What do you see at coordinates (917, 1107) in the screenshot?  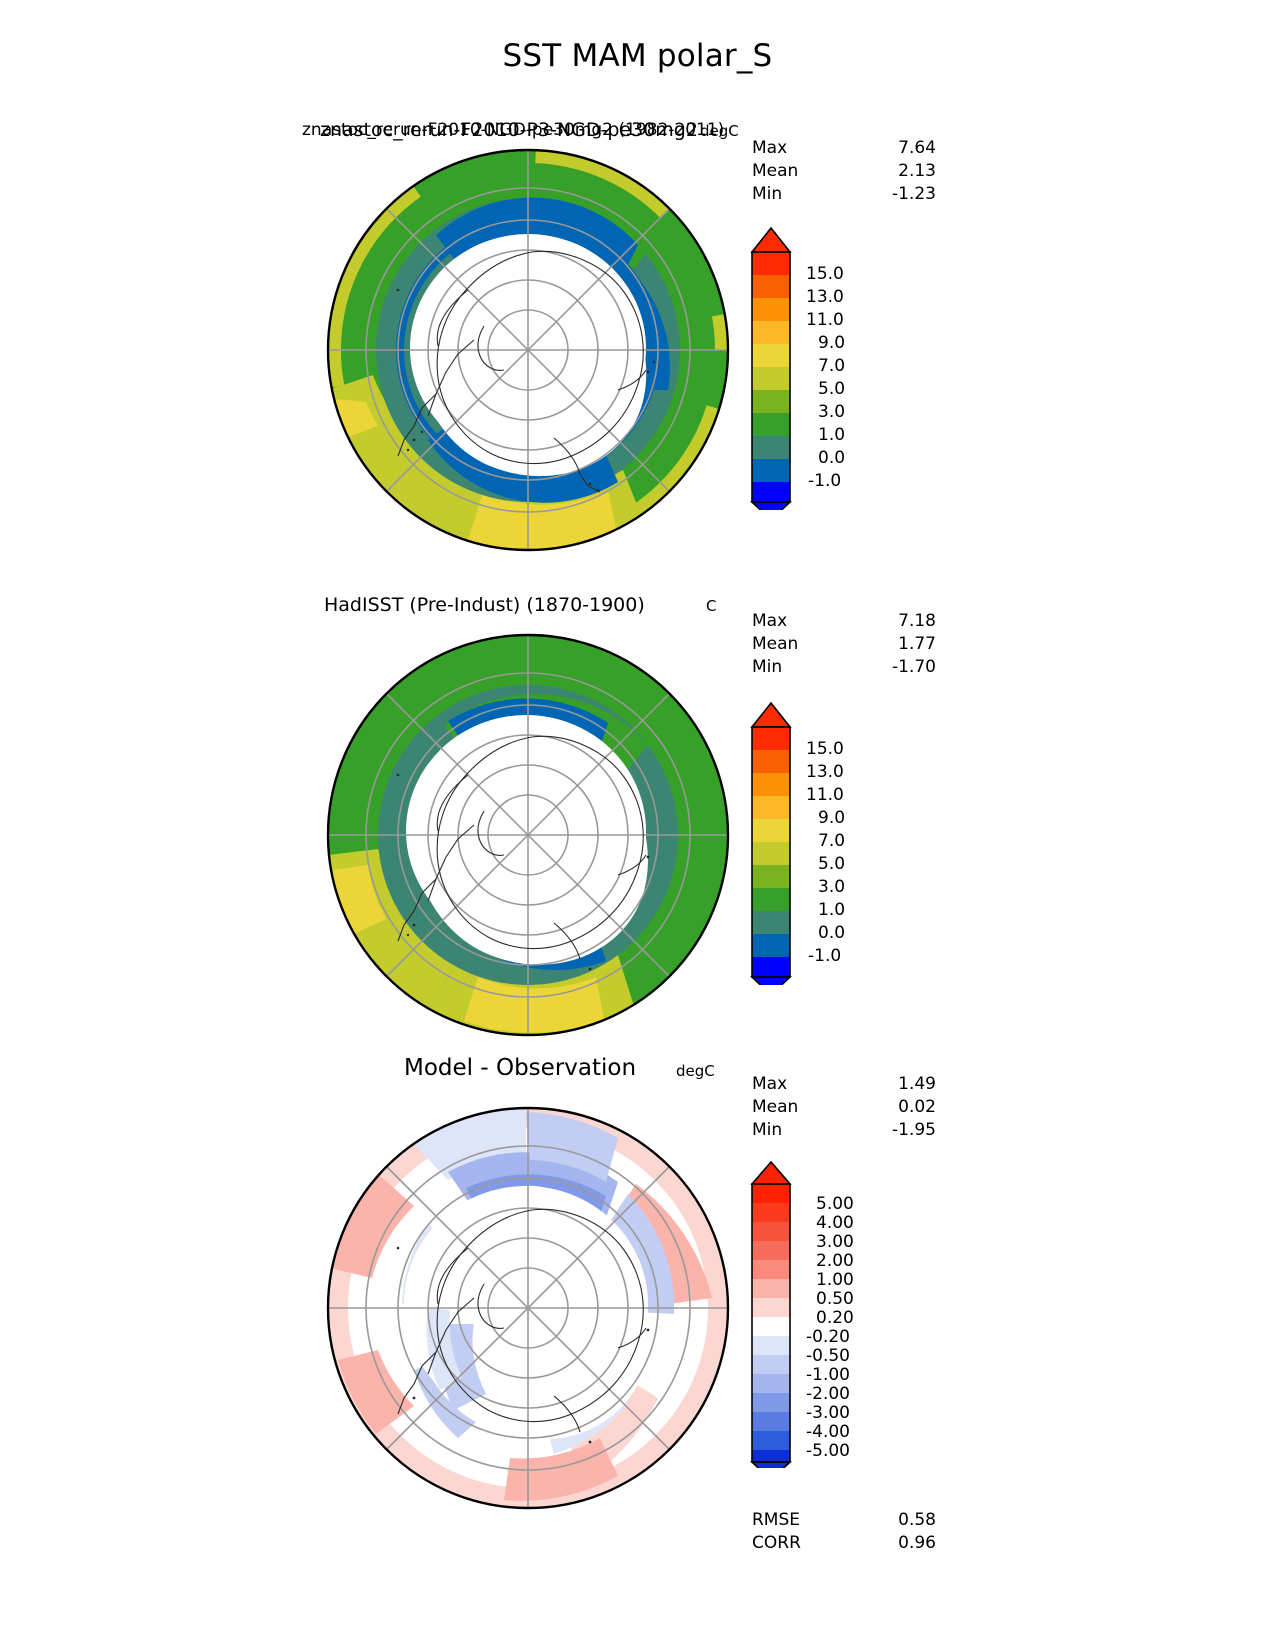 I see `stat-value: 0.02` at bounding box center [917, 1107].